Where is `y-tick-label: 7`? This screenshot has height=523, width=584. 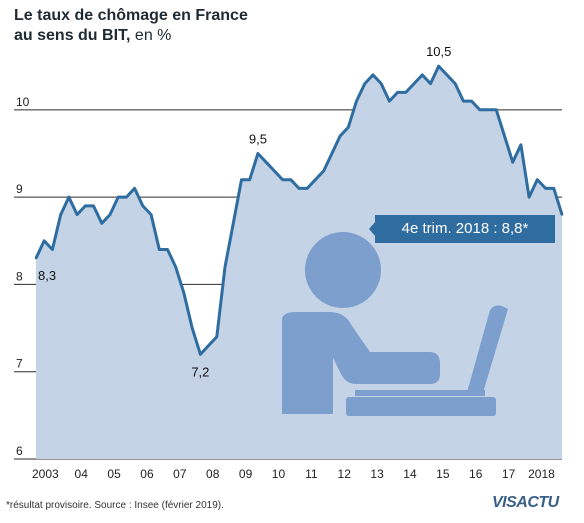
y-tick-label: 7 is located at coordinates (19, 364).